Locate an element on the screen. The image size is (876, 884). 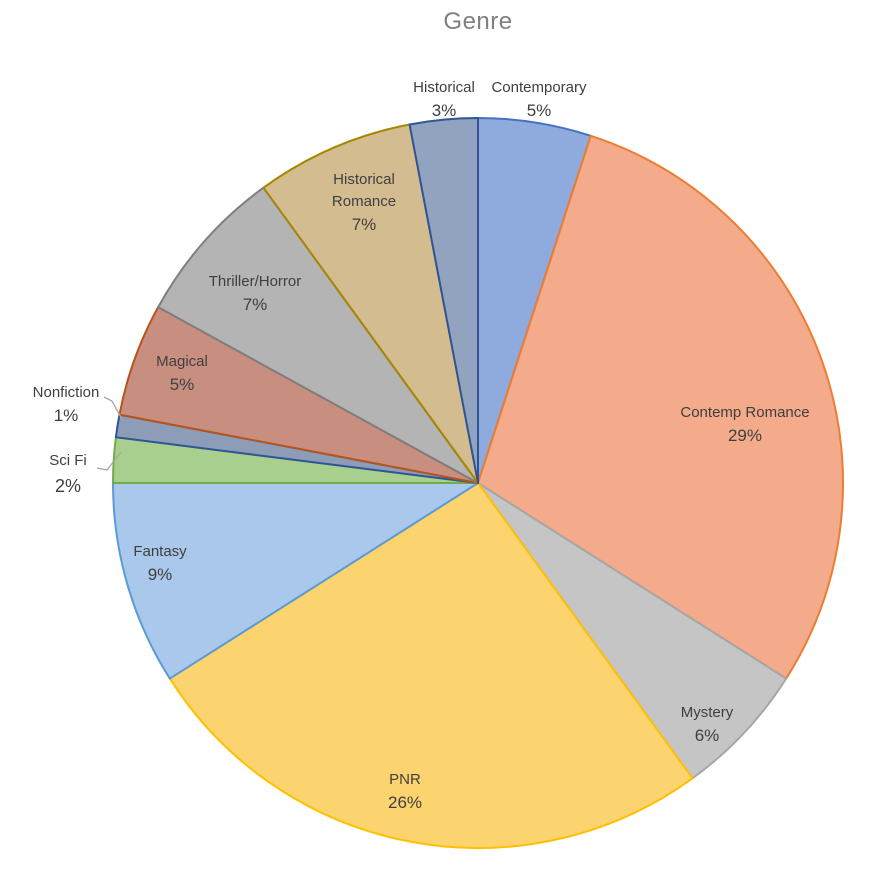
slice-label-contemporary: Contemporary 5% is located at coordinates (538, 100).